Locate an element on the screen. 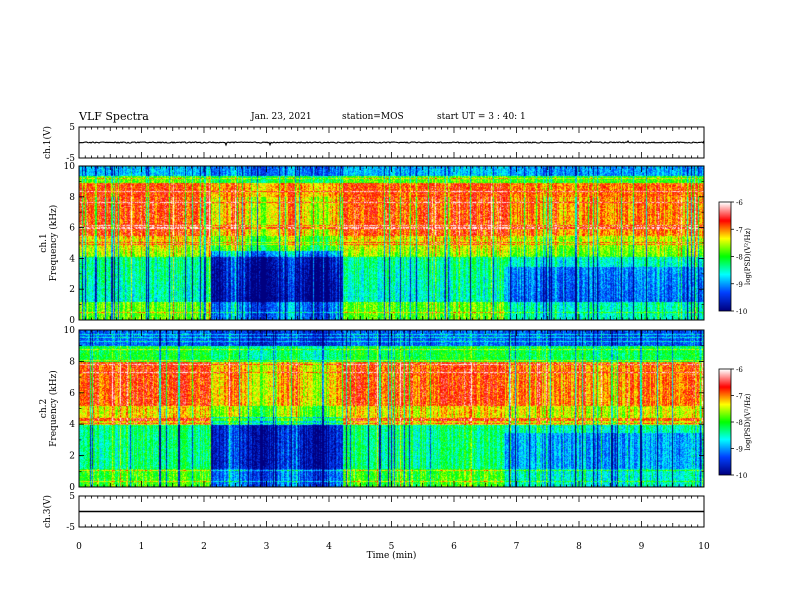 Image resolution: width=792 pixels, height=612 pixels. panel-2-ylabel: Frequency (kHz) is located at coordinates (53, 243).